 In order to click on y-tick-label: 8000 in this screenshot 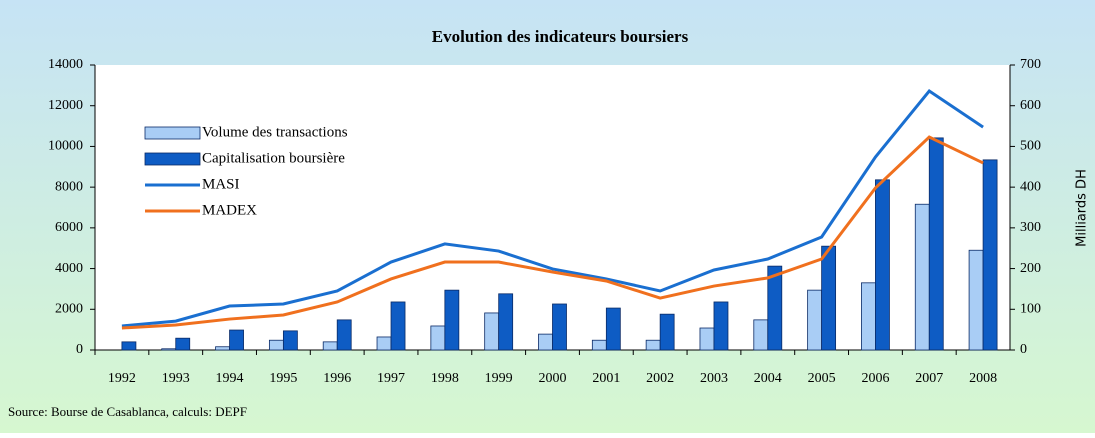, I will do `click(69, 186)`.